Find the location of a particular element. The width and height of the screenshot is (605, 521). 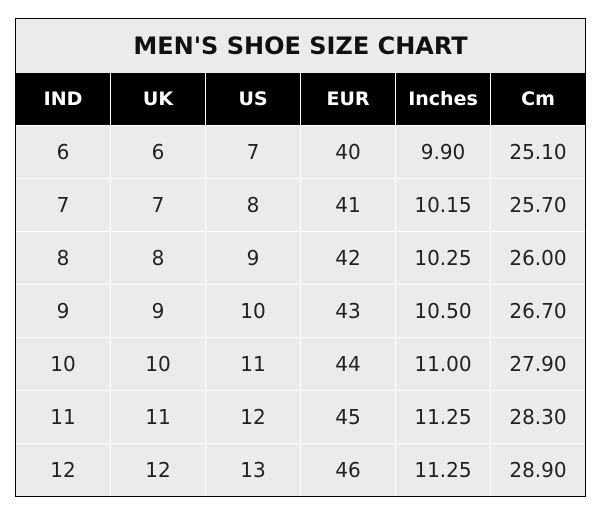

table-cell: 43 is located at coordinates (348, 310).